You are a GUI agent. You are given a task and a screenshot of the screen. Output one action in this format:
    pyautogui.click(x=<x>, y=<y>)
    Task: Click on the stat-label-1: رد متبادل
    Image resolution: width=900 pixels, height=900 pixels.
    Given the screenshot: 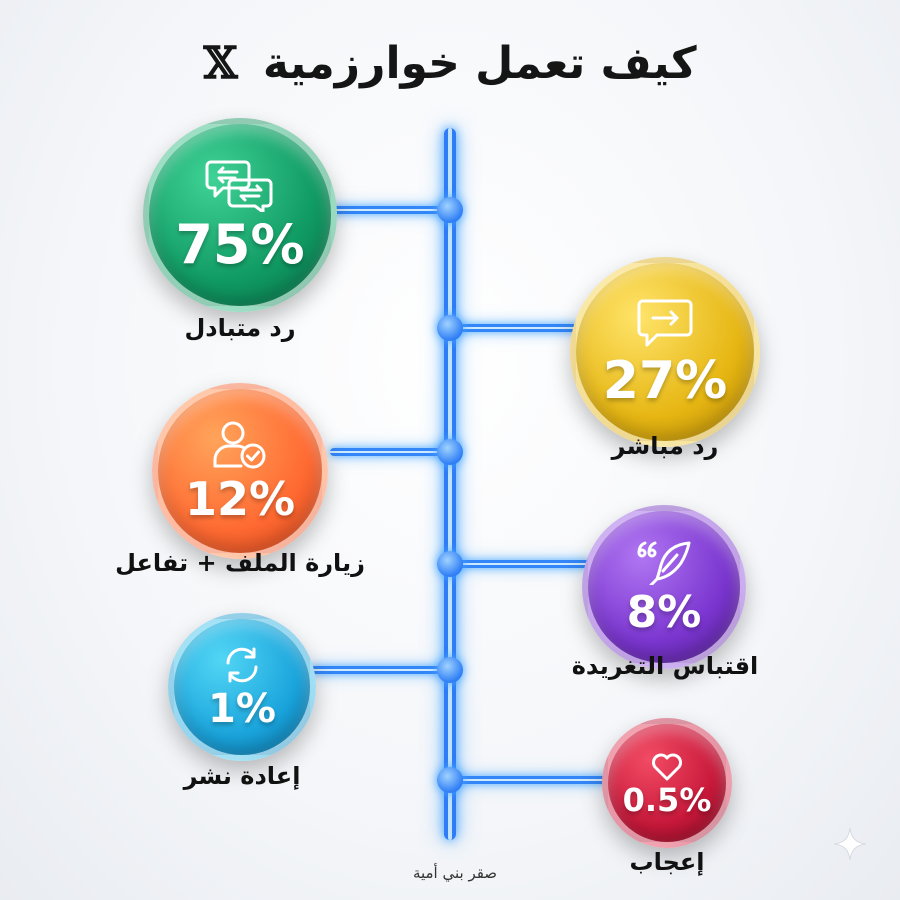 What is the action you would take?
    pyautogui.click(x=240, y=328)
    